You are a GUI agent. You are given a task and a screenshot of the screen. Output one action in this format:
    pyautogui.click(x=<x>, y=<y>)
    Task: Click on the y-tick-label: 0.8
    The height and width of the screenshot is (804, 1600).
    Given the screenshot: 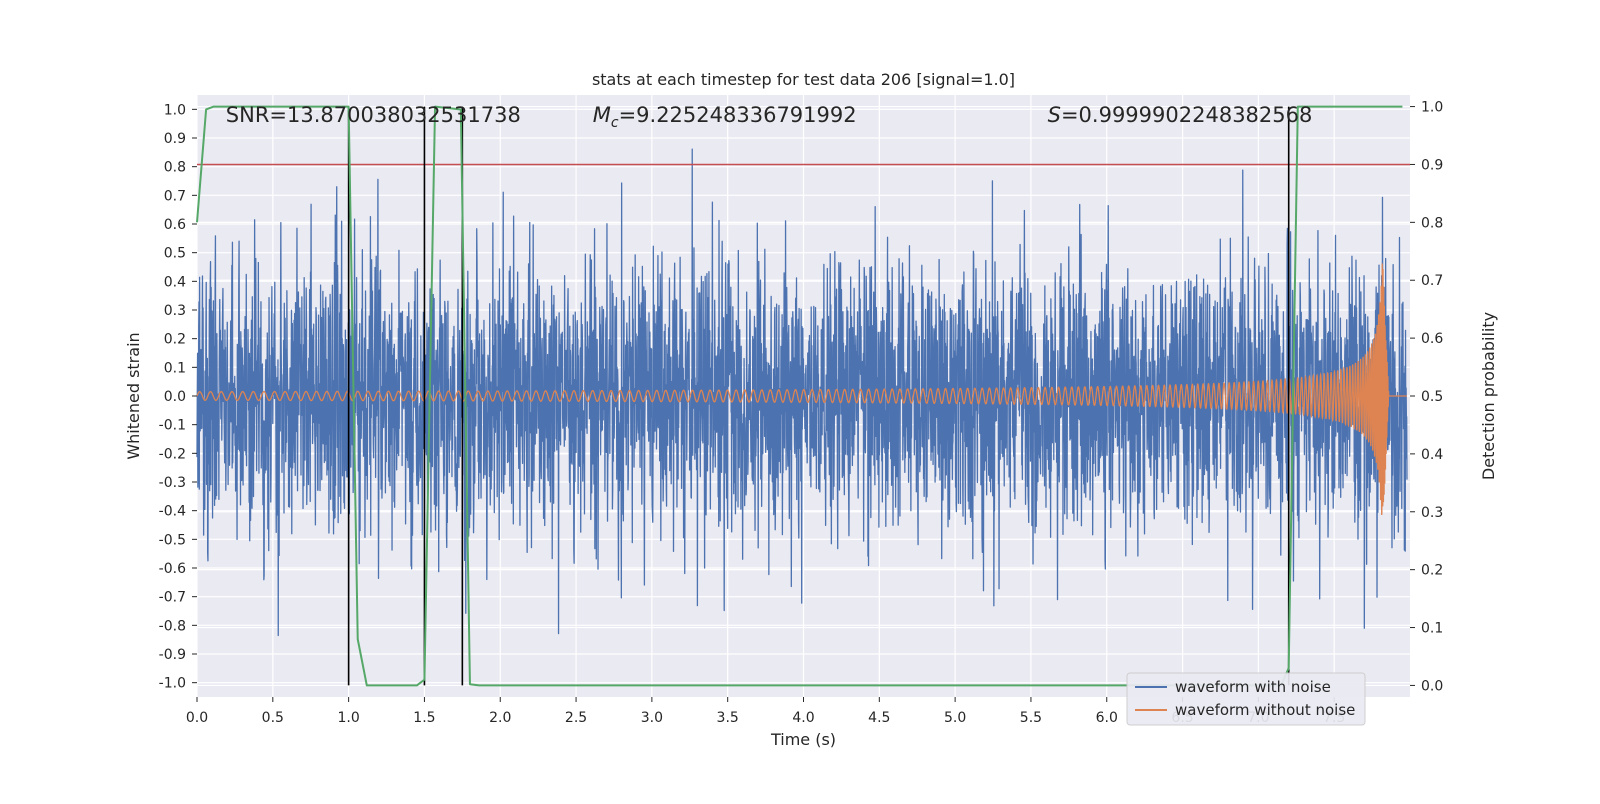 What is the action you would take?
    pyautogui.click(x=175, y=168)
    